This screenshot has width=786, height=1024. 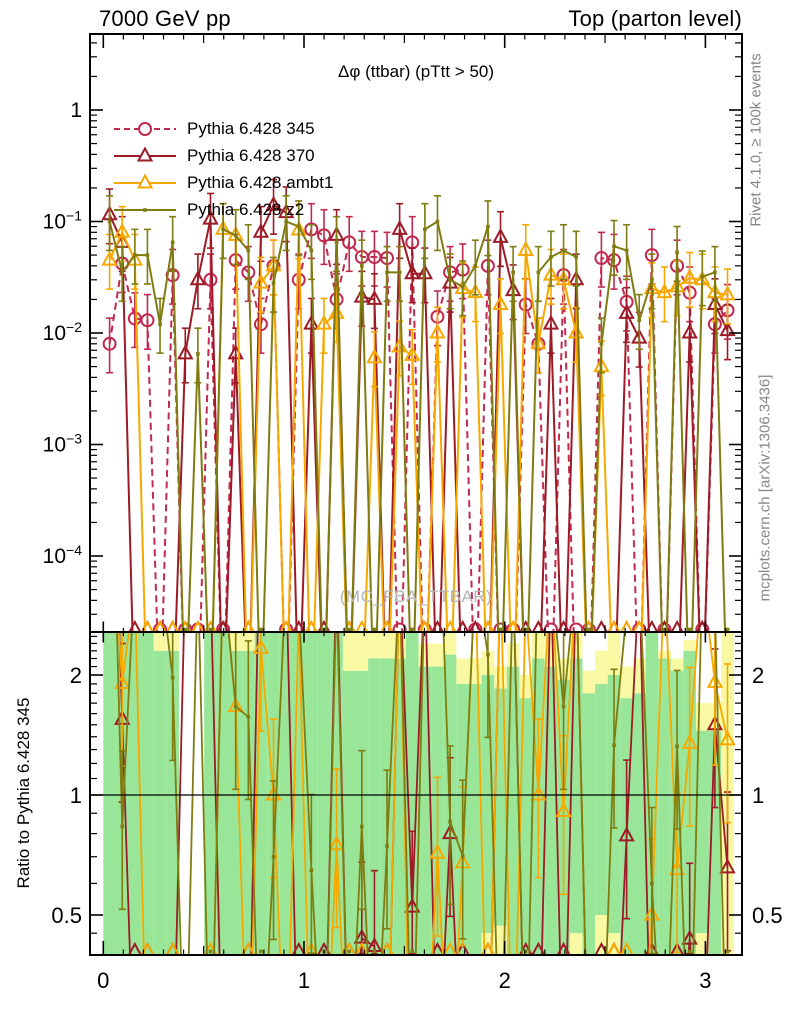 What do you see at coordinates (416, 71) in the screenshot?
I see `plot-title: Δφ (ttbar) (pTtt > 50)` at bounding box center [416, 71].